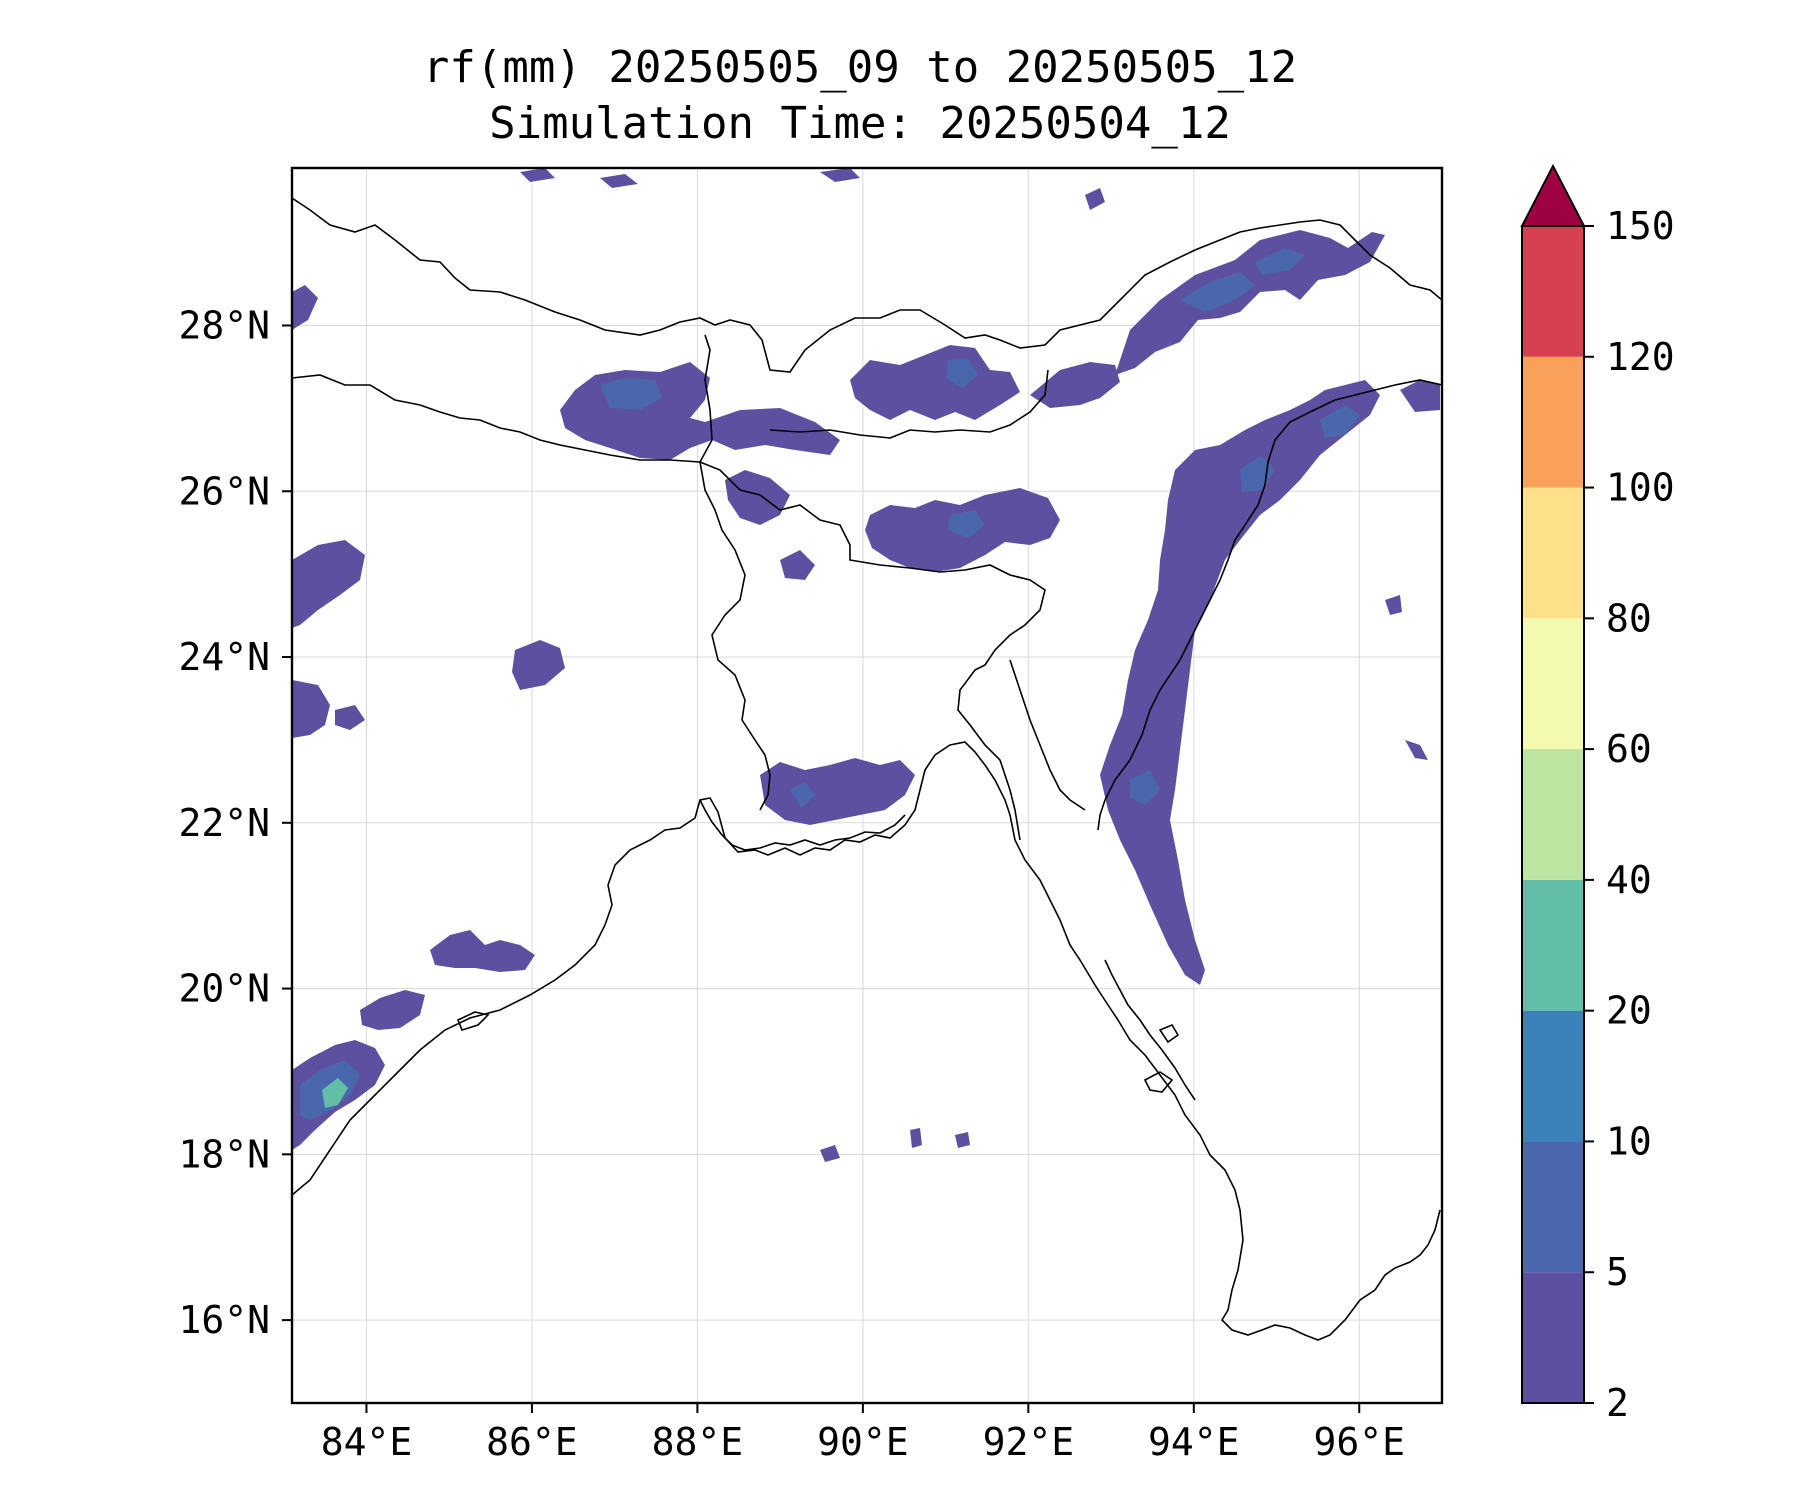  What do you see at coordinates (473, 1021) in the screenshot?
I see `lake-chilika` at bounding box center [473, 1021].